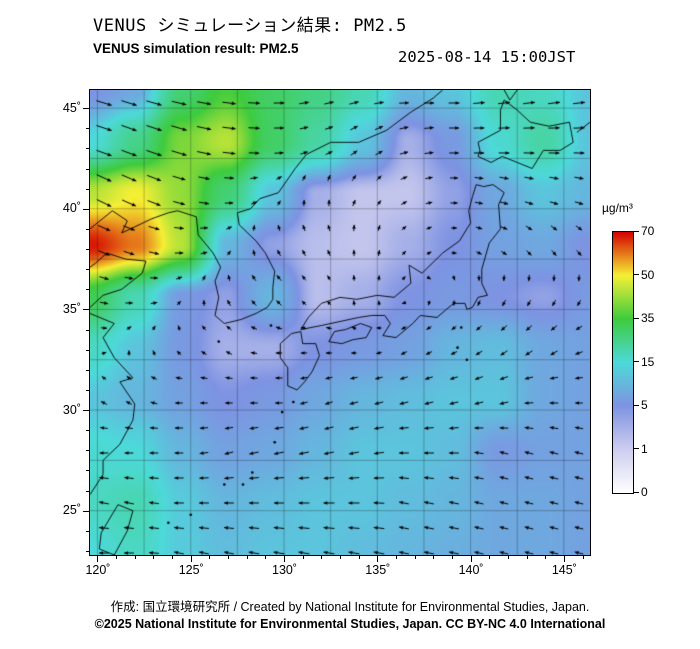 This screenshot has height=649, width=700. What do you see at coordinates (250, 26) in the screenshot?
I see `title-japanese: VENUS シミュレーション結果: PM2.5` at bounding box center [250, 26].